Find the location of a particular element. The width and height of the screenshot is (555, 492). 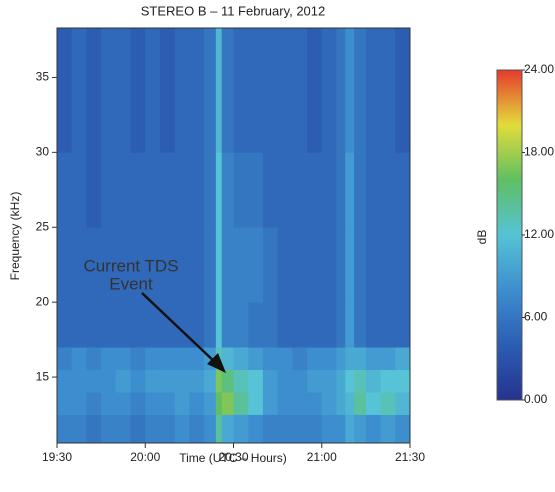

annotation-arrow is located at coordinates (180, 329).